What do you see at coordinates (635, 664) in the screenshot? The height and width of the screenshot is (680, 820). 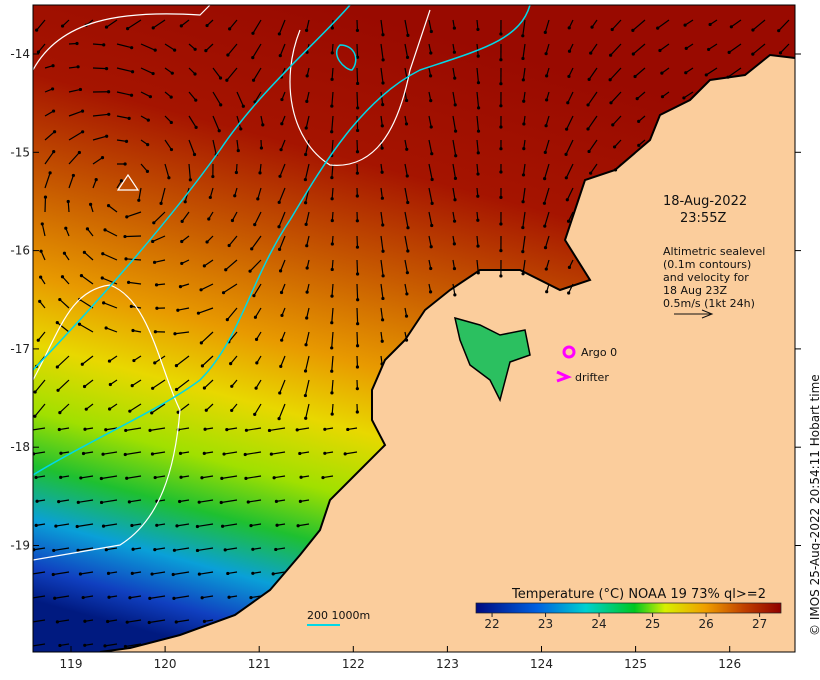 I see `lon-tick-label: 125` at bounding box center [635, 664].